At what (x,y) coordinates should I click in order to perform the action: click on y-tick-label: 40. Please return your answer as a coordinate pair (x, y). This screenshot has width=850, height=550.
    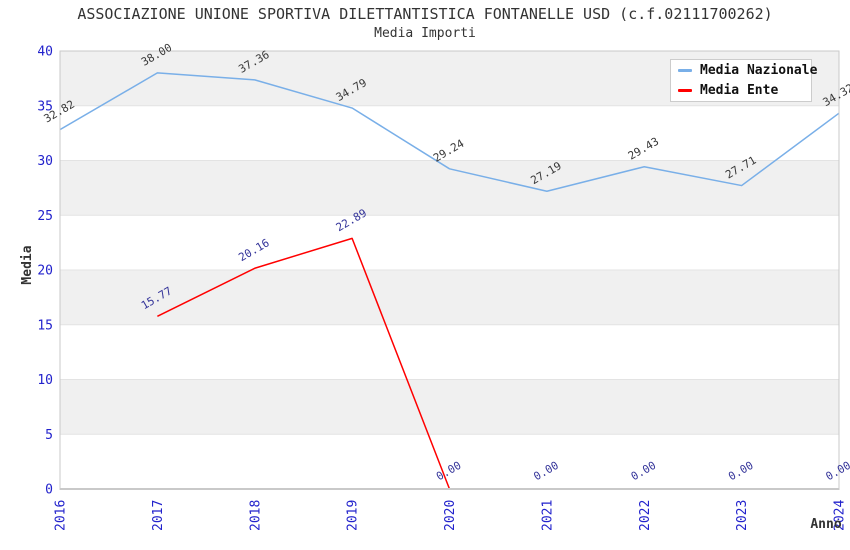
    Looking at the image, I should click on (45, 52).